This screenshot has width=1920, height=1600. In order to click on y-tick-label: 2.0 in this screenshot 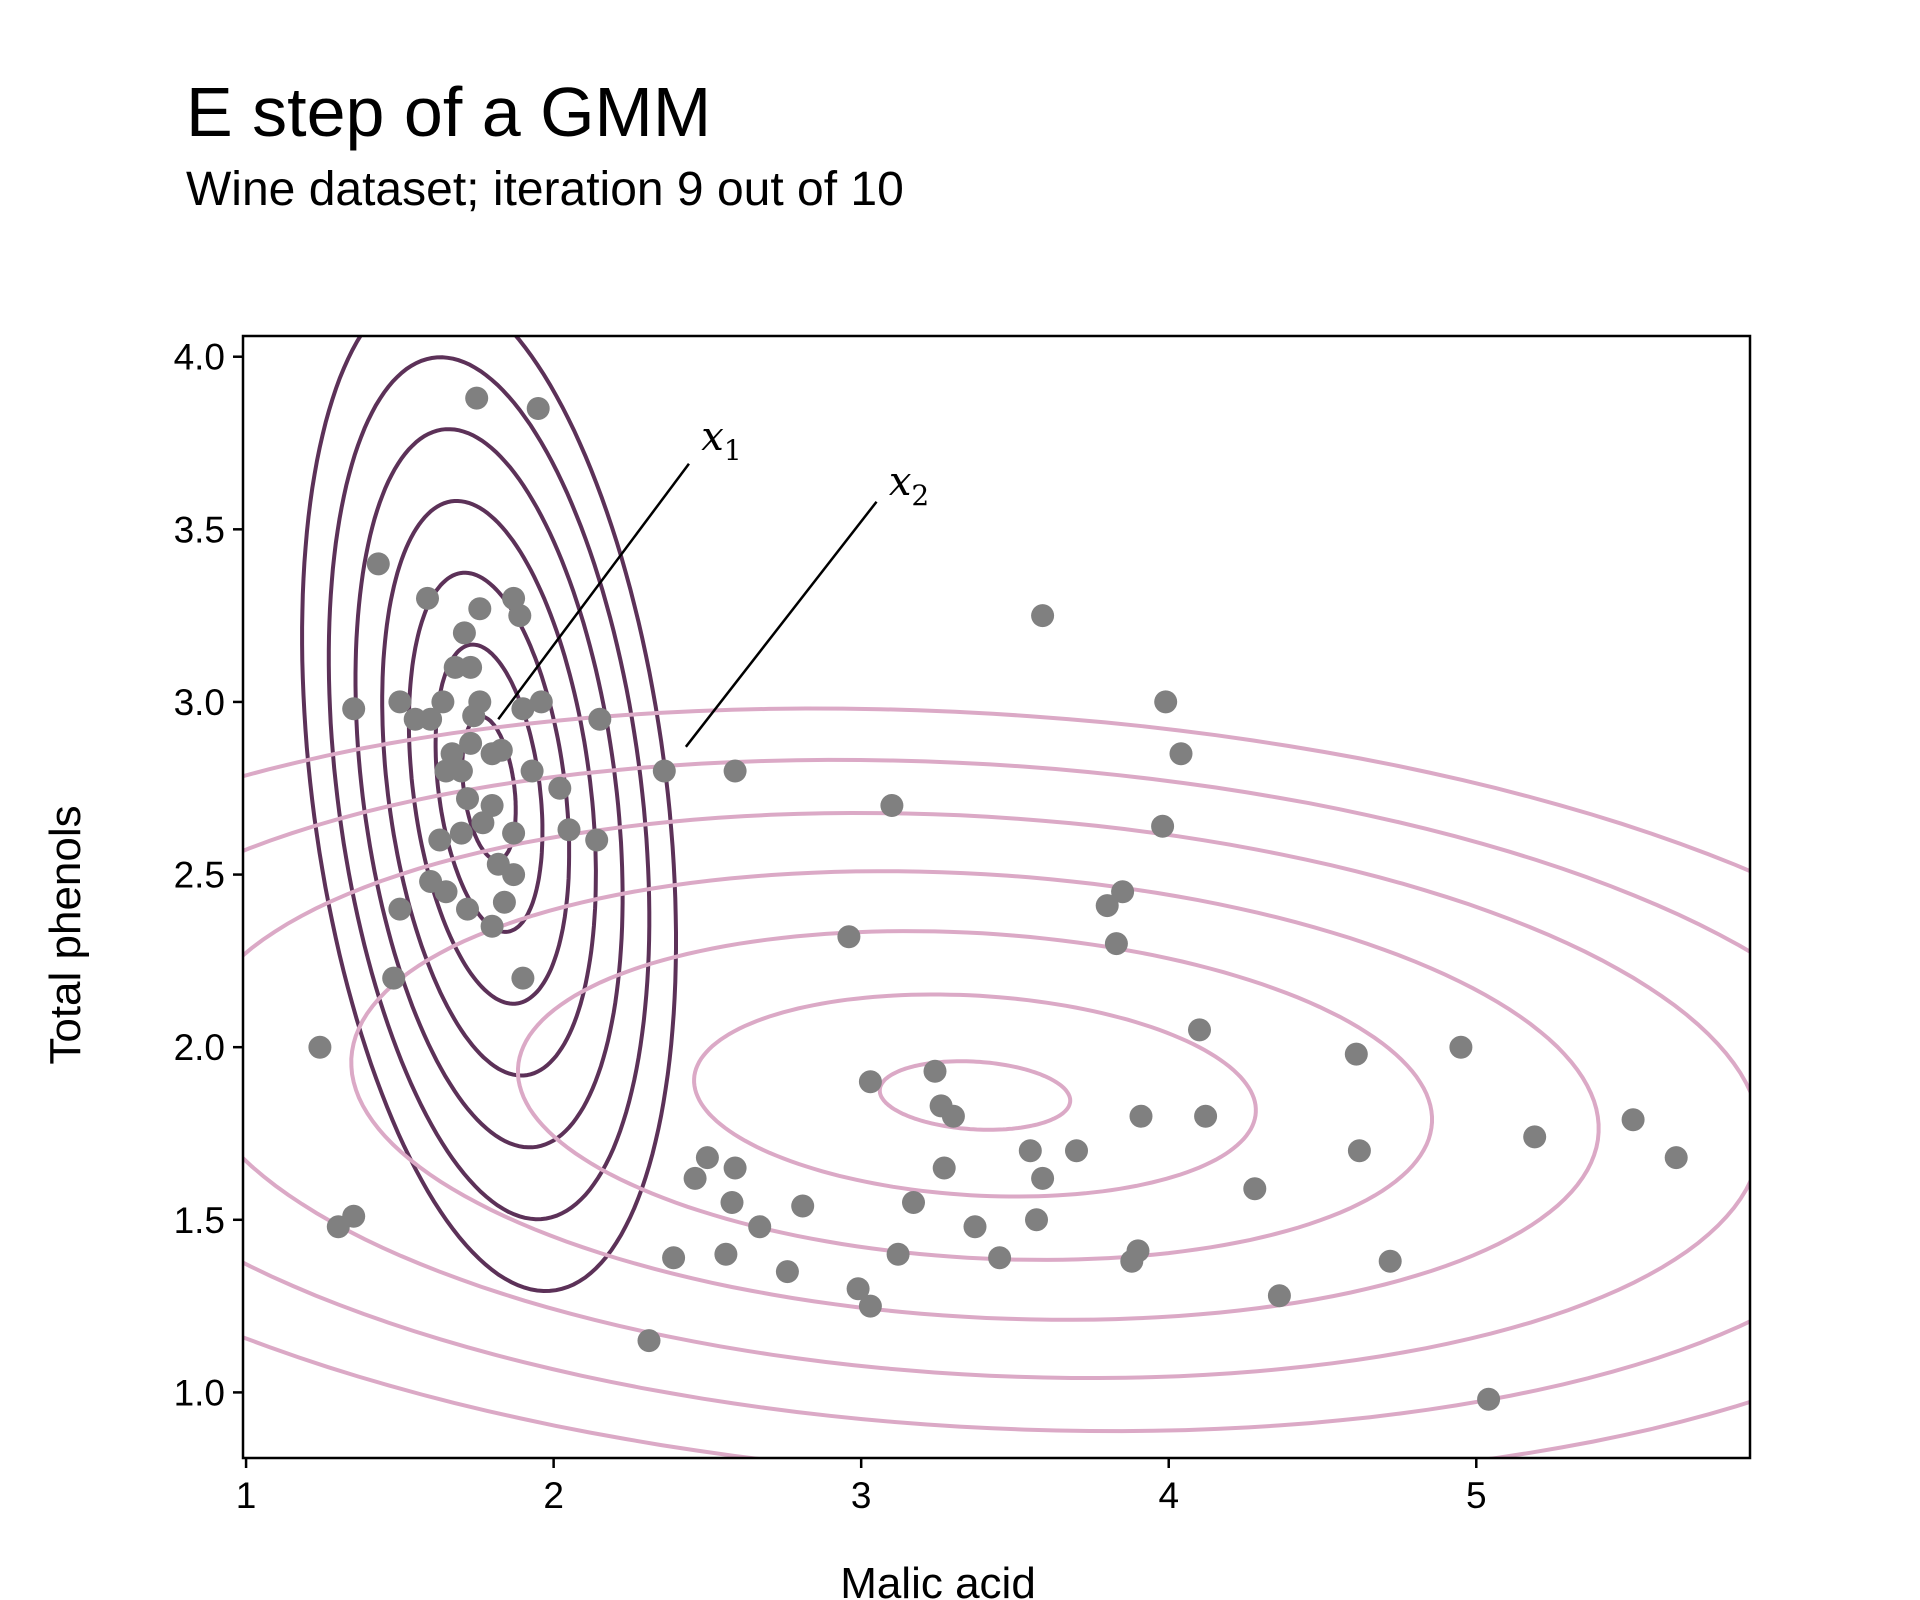, I will do `click(199, 1047)`.